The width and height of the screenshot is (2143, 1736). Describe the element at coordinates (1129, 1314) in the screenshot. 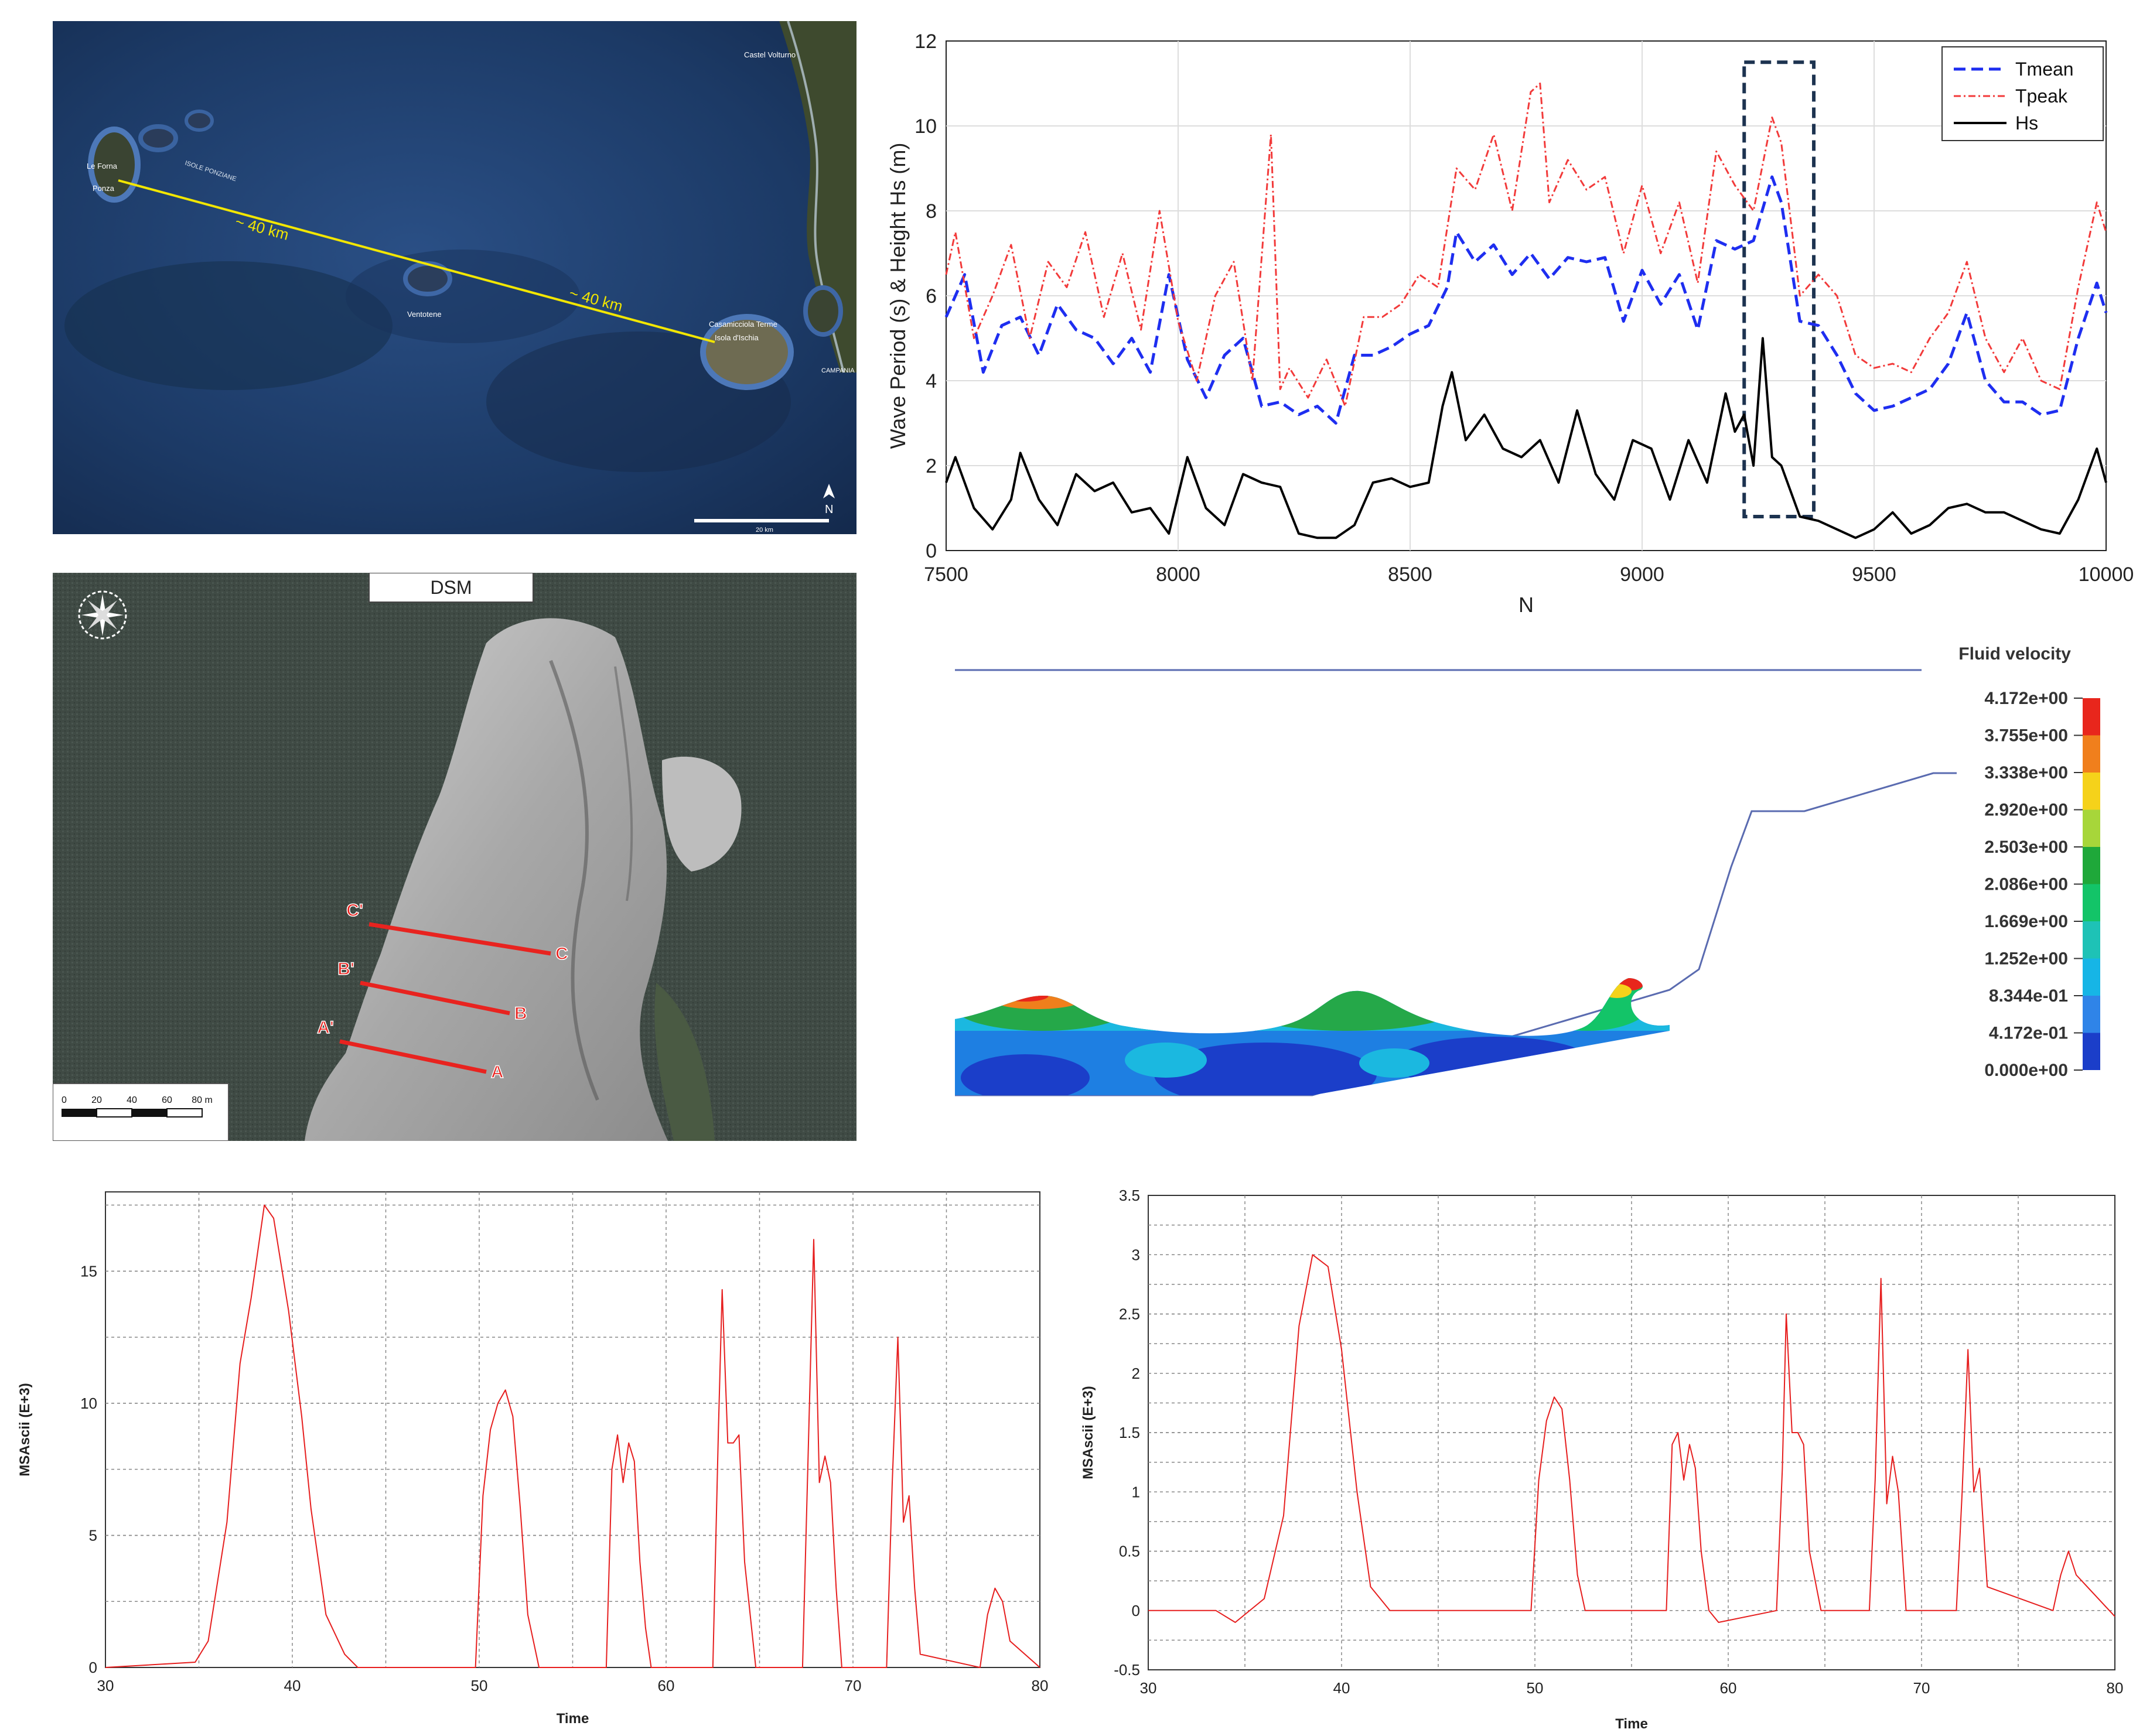

I see `y-tick-label: 2.5` at that location.